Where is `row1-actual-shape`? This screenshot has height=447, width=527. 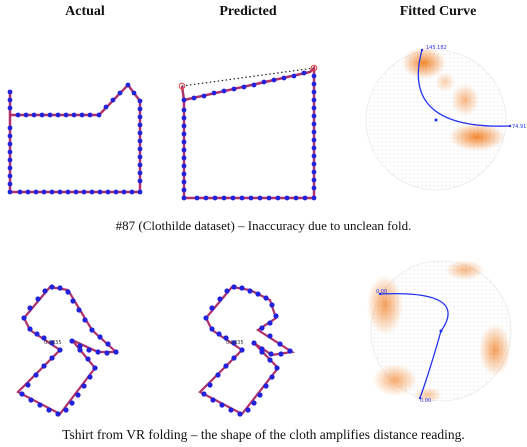 row1-actual-shape is located at coordinates (75, 138).